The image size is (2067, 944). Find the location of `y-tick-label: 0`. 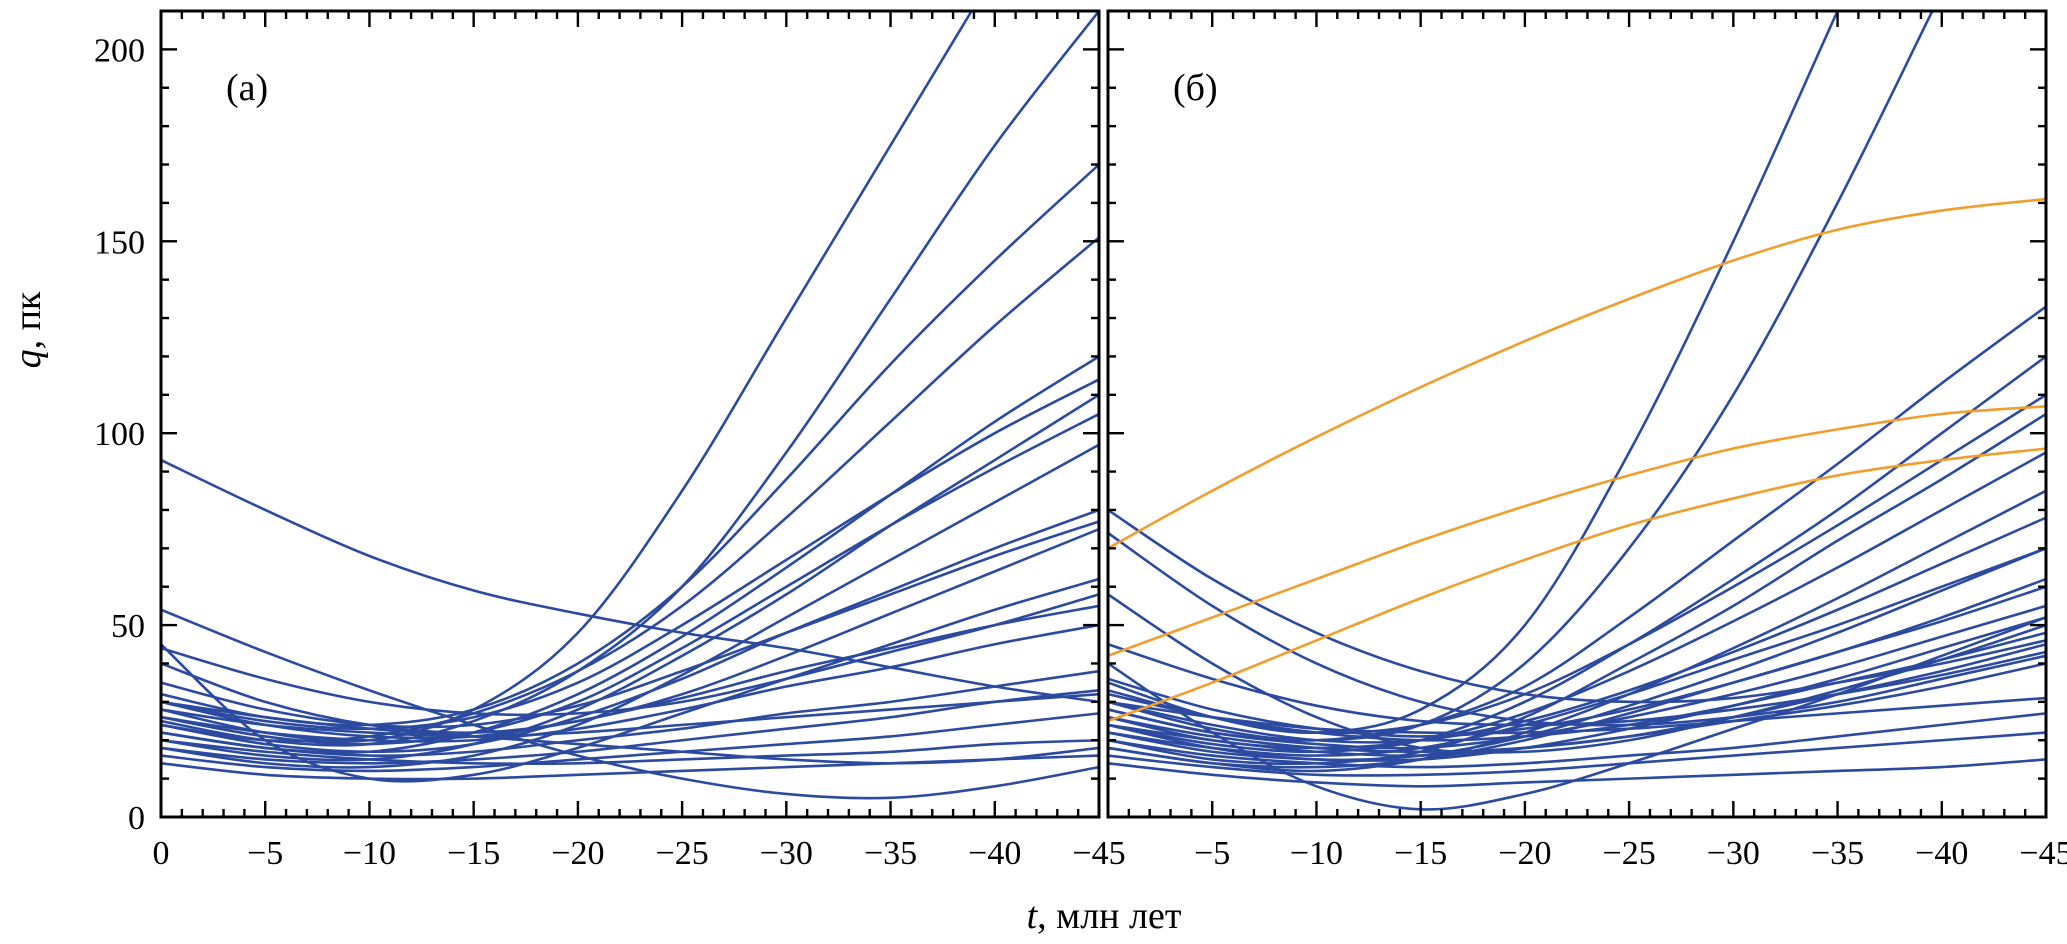

y-tick-label: 0 is located at coordinates (136, 818).